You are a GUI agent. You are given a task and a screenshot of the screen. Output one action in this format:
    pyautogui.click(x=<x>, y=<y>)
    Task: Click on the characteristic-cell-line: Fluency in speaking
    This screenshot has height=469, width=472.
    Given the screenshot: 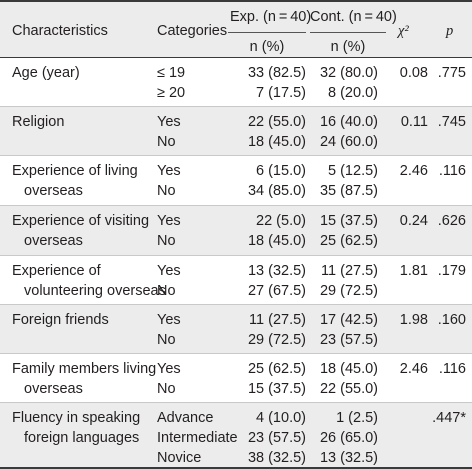 What is the action you would take?
    pyautogui.click(x=76, y=418)
    